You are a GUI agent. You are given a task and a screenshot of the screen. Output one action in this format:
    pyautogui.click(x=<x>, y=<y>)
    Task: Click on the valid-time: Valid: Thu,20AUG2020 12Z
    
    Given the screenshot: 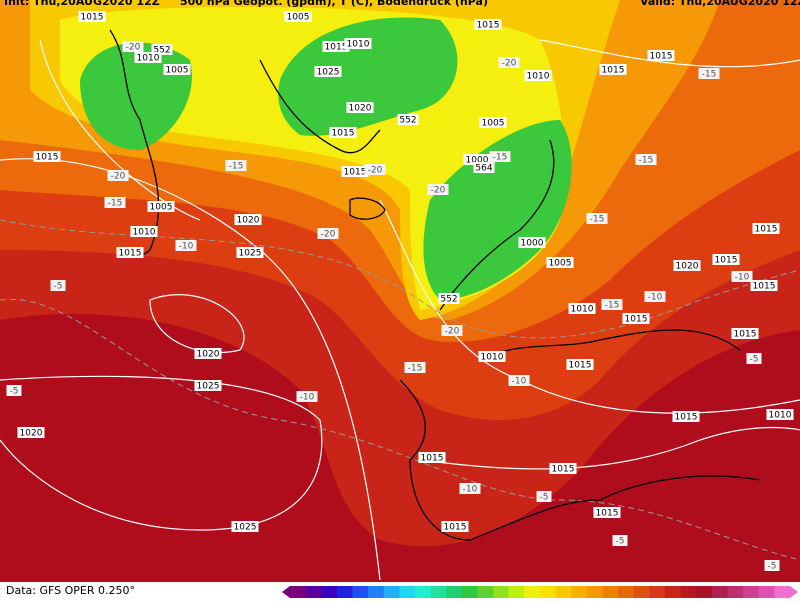 What is the action you would take?
    pyautogui.click(x=720, y=4)
    